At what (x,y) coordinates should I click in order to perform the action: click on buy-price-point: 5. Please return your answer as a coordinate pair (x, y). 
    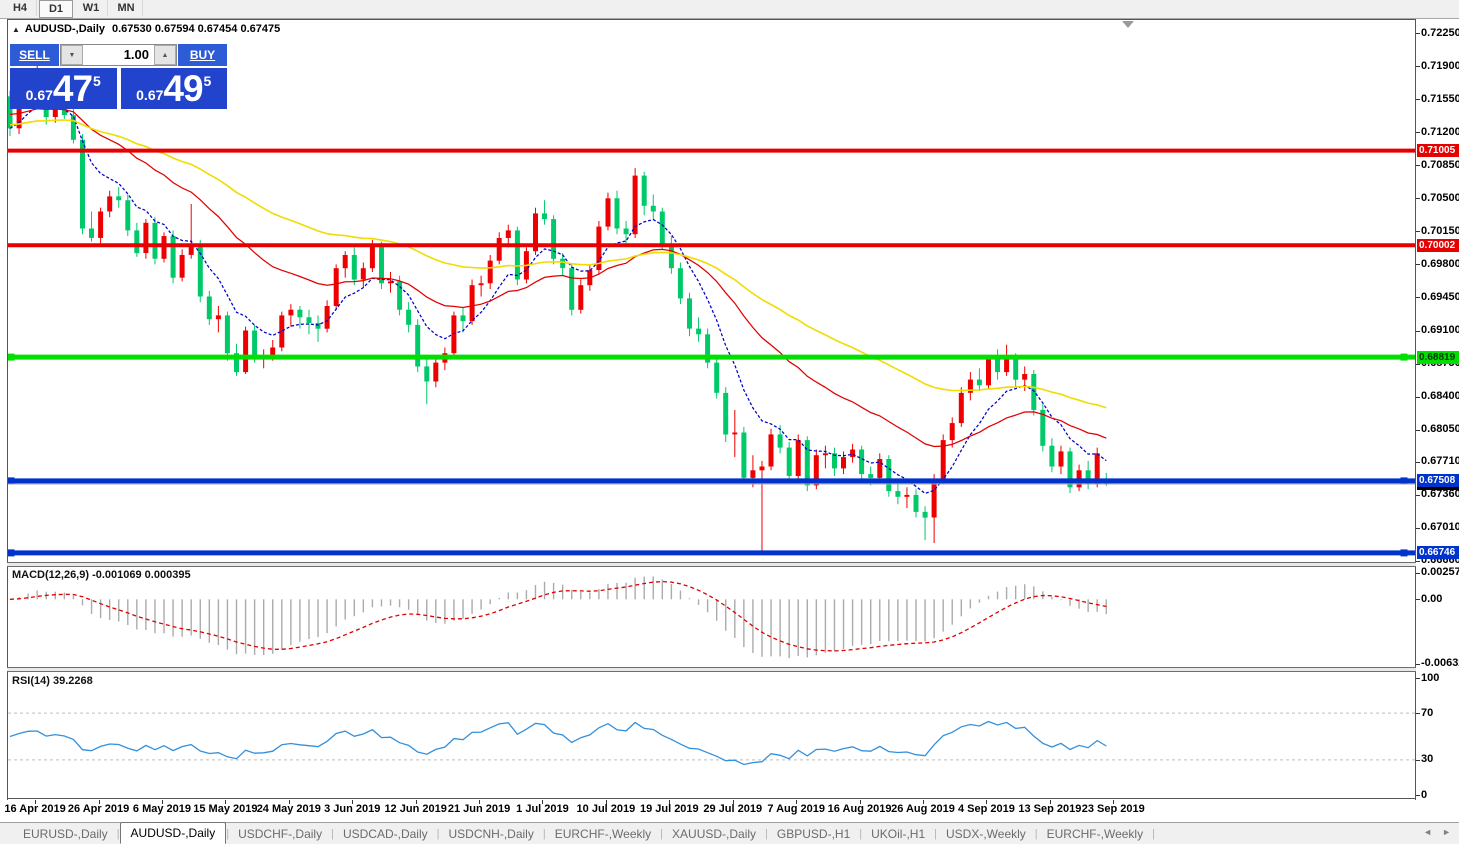
    Looking at the image, I should click on (207, 81).